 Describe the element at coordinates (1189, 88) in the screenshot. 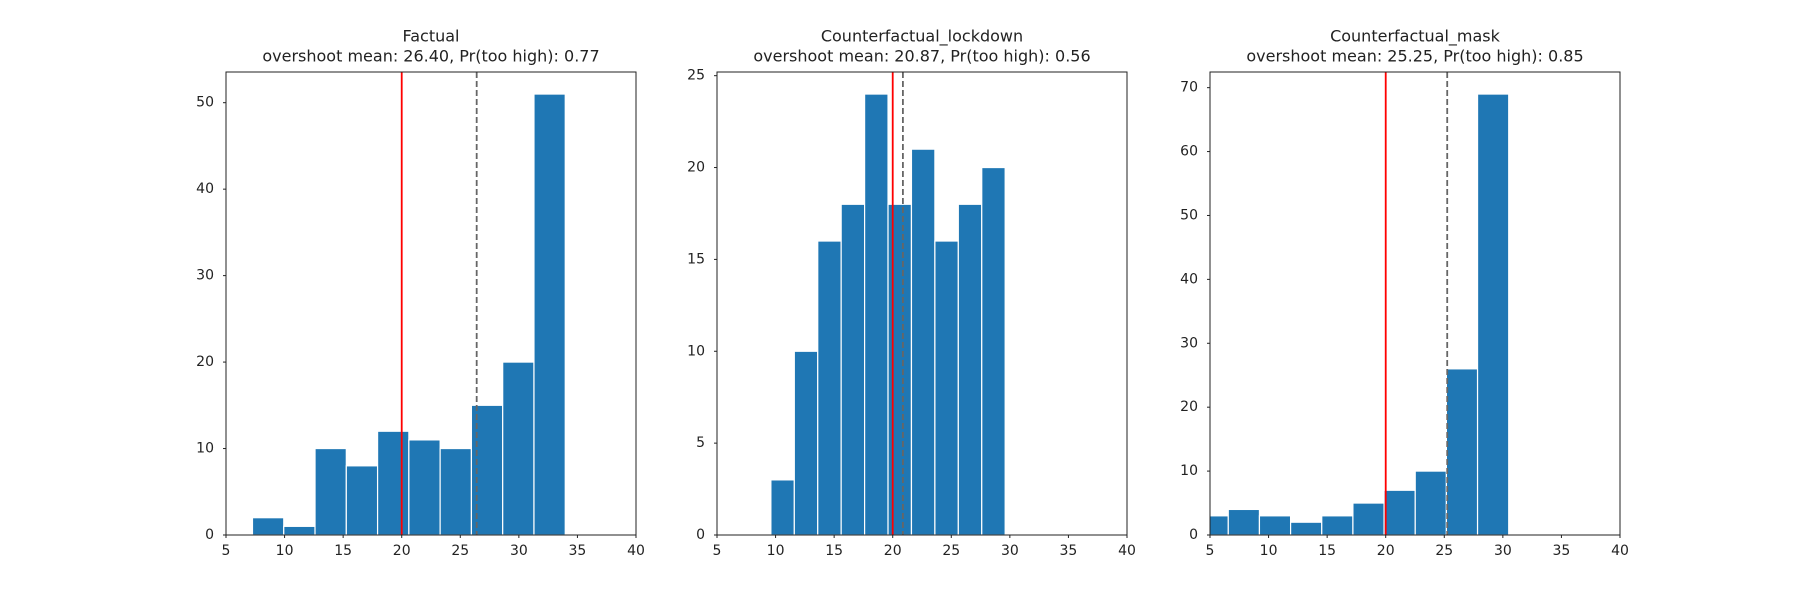

I see `y-tick-label: 70` at that location.